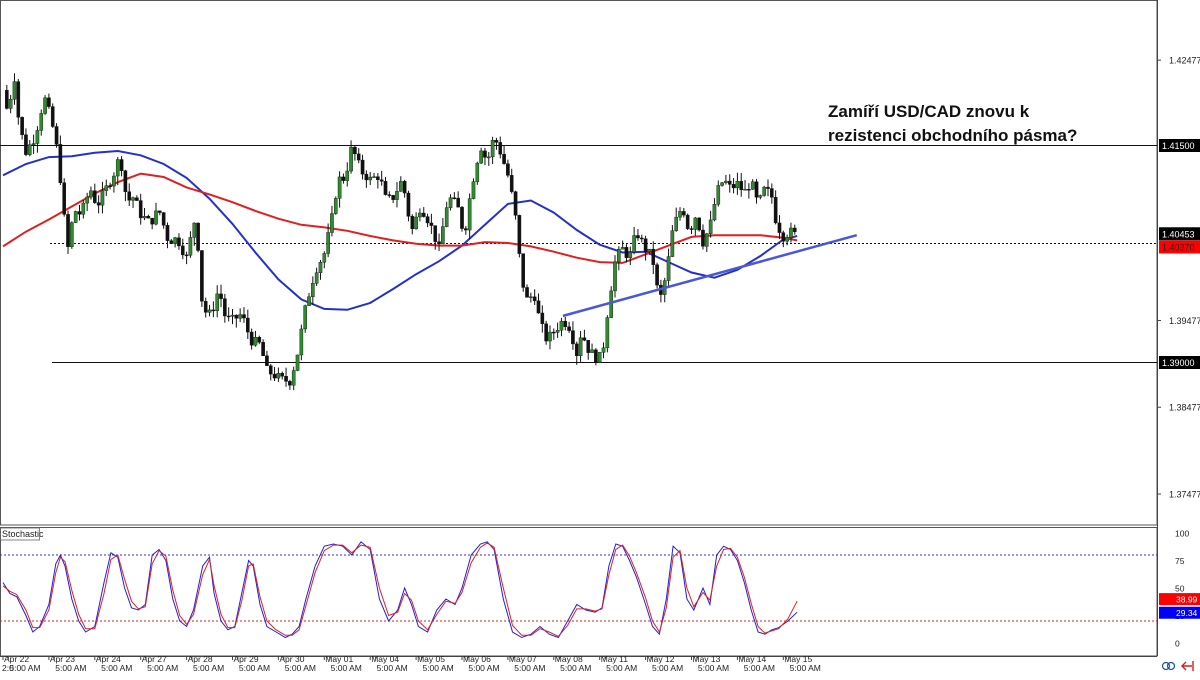 This screenshot has width=1200, height=680. Describe the element at coordinates (431, 659) in the screenshot. I see `time-axis-date-label: May 05` at that location.